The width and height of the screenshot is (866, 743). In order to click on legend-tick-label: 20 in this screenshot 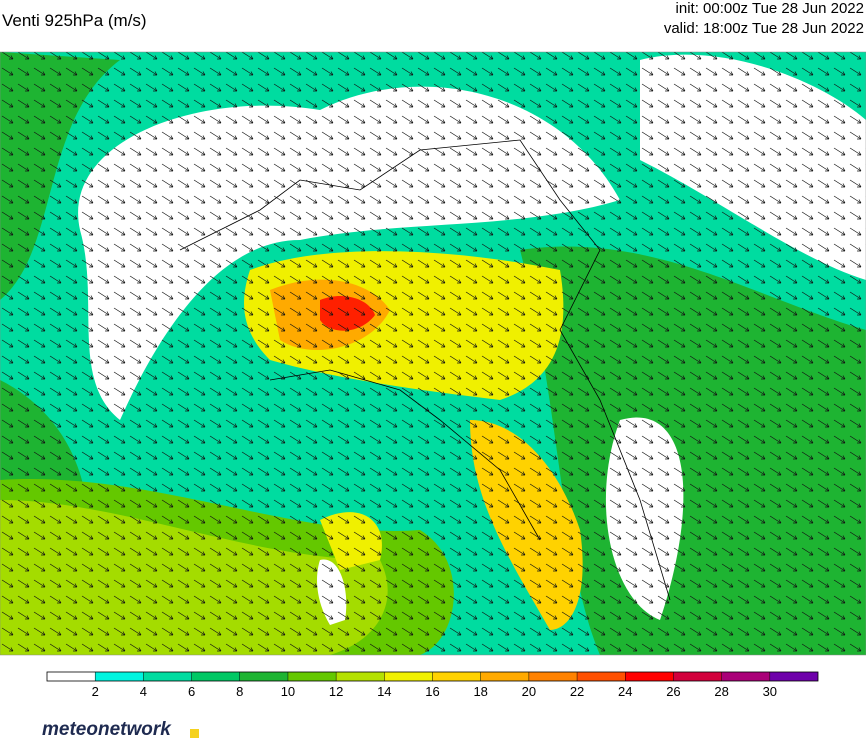, I will do `click(529, 691)`.